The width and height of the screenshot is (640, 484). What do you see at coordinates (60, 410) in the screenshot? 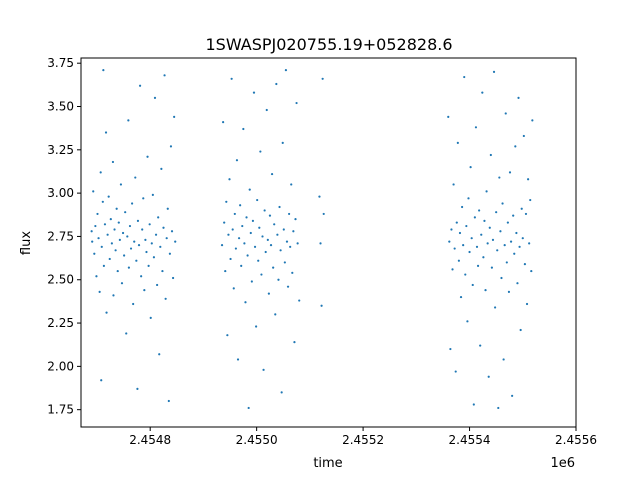
I see `y-tick-label: 1.75` at bounding box center [60, 410].